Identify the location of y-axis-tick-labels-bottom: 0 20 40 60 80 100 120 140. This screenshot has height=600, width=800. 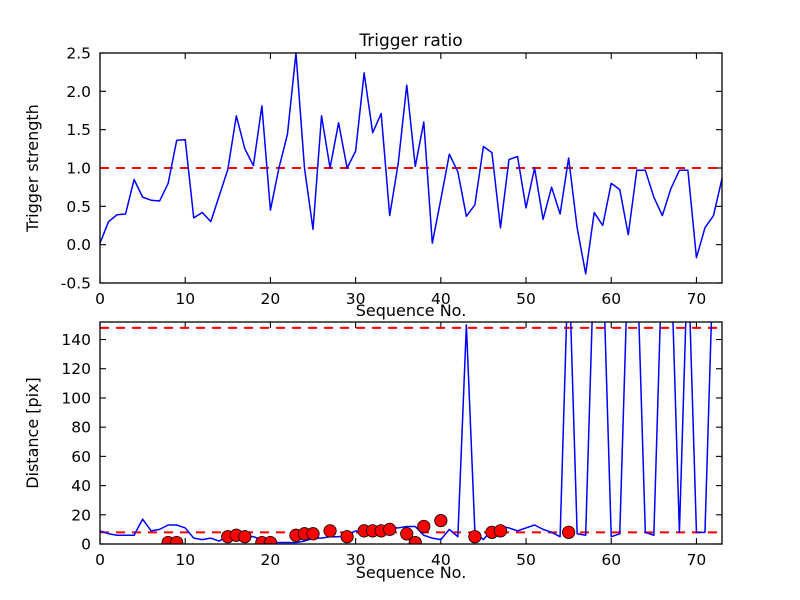
(76, 442).